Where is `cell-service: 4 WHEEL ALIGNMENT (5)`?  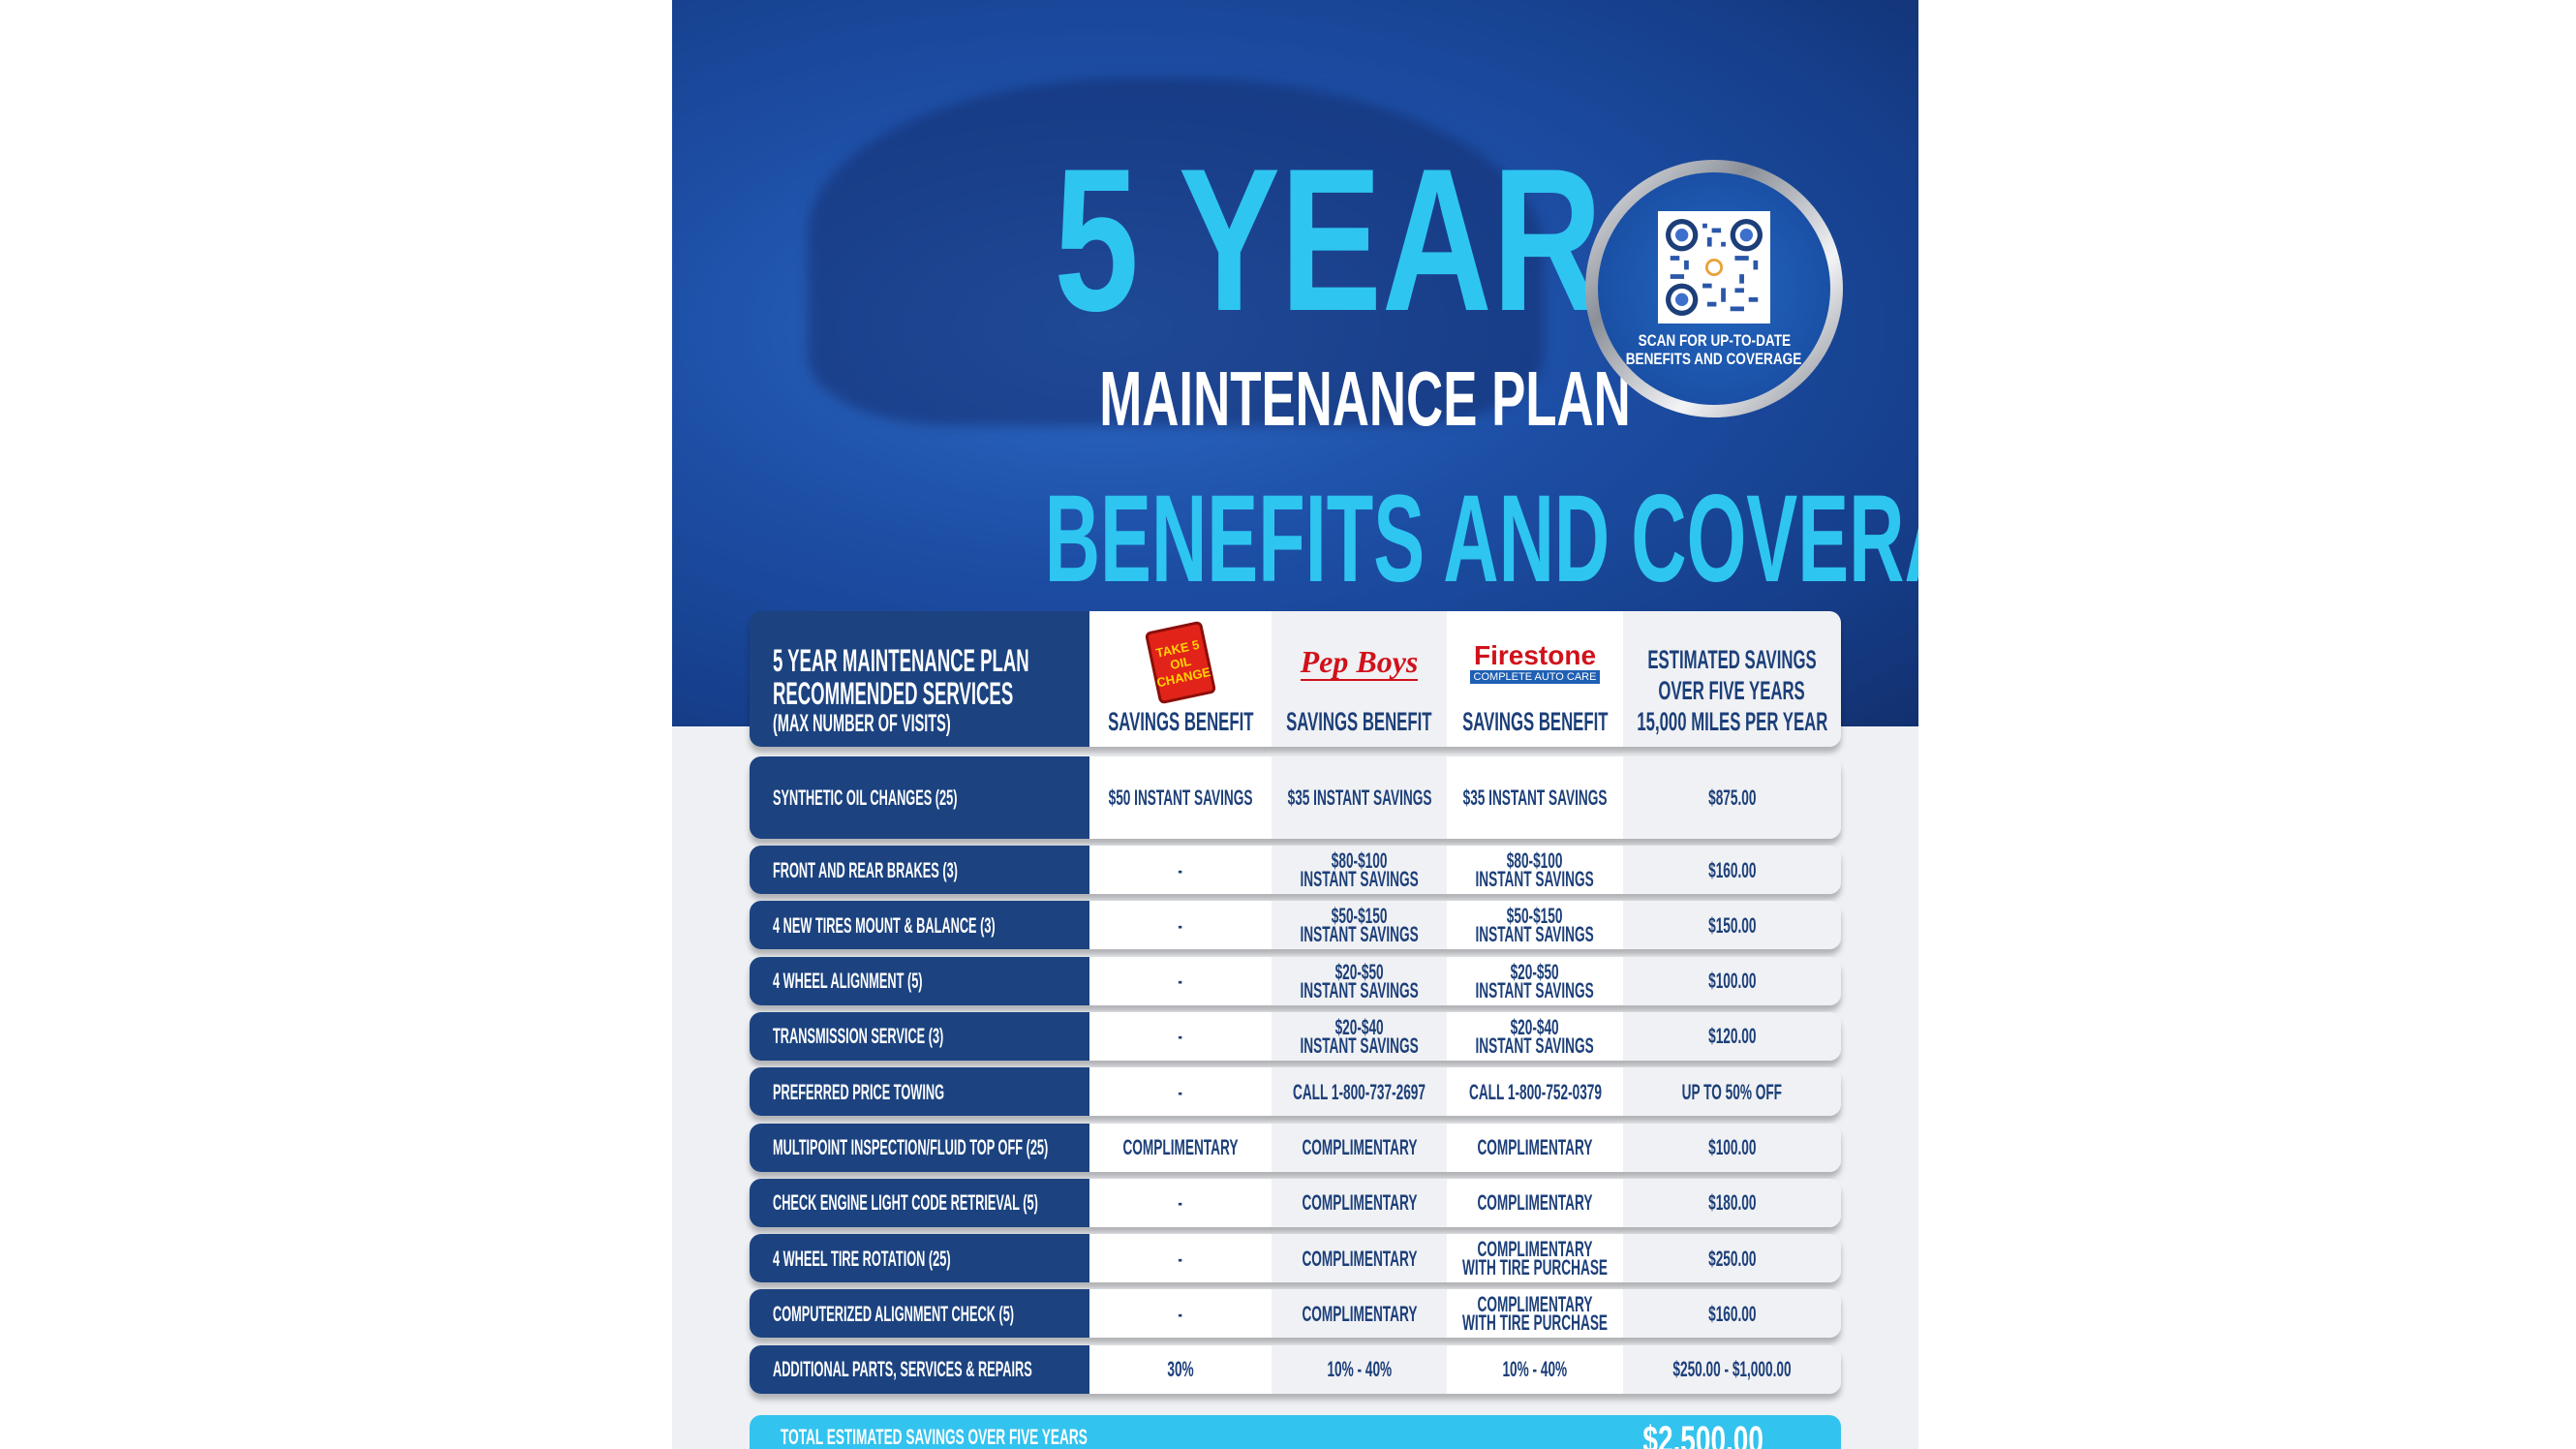
cell-service: 4 WHEEL ALIGNMENT (5) is located at coordinates (919, 981).